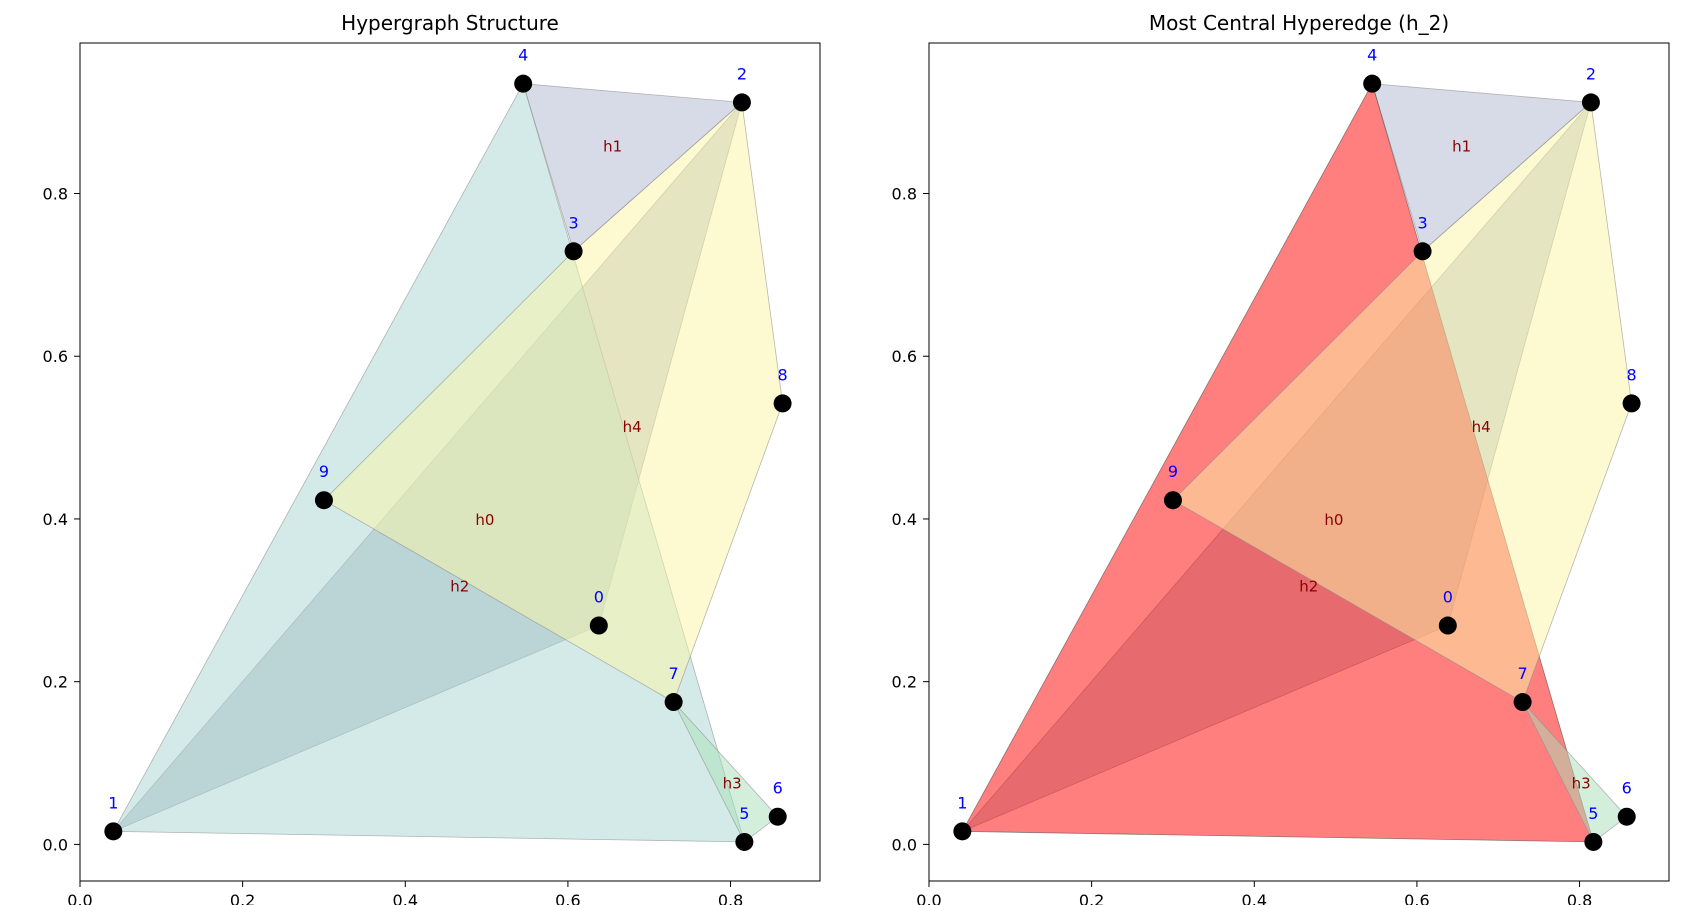 This screenshot has width=1698, height=905. What do you see at coordinates (1299, 23) in the screenshot?
I see `panel-title: Most Central Hyperedge (h_2)` at bounding box center [1299, 23].